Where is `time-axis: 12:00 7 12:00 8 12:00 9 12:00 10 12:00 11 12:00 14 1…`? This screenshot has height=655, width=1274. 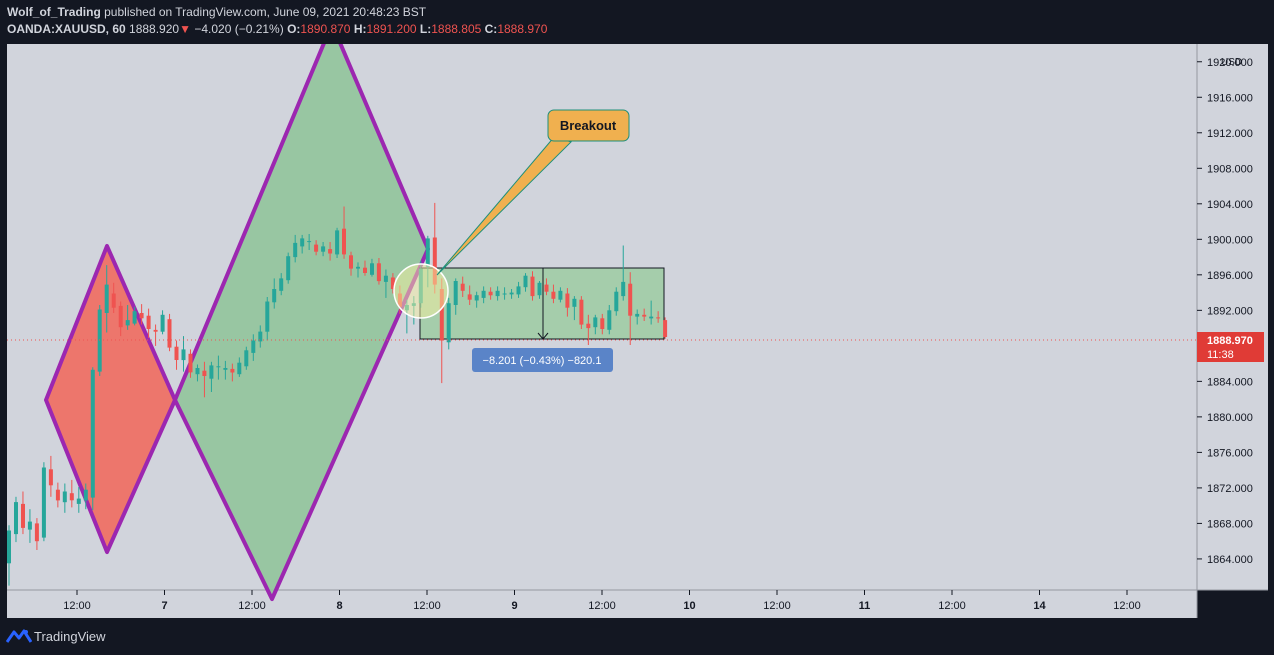 time-axis: 12:00 7 12:00 8 12:00 9 12:00 10 12:00 11 12:00 14 1… is located at coordinates (602, 601).